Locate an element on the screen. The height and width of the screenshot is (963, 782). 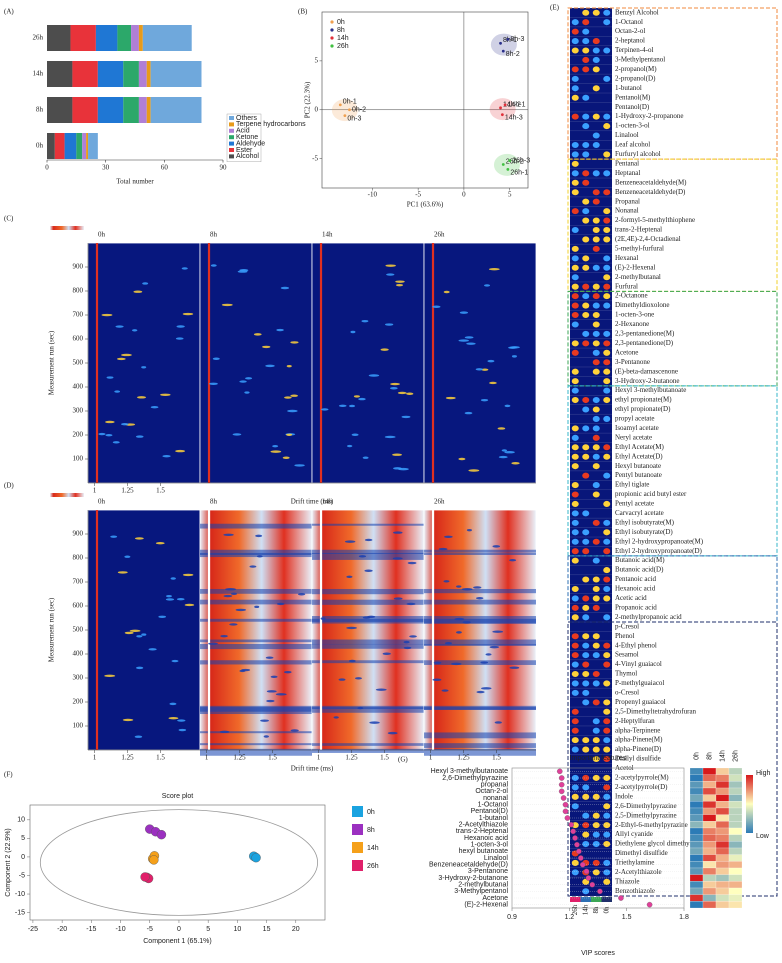
compound-label: 2-Acetylthiazole is located at coordinates (638, 872).